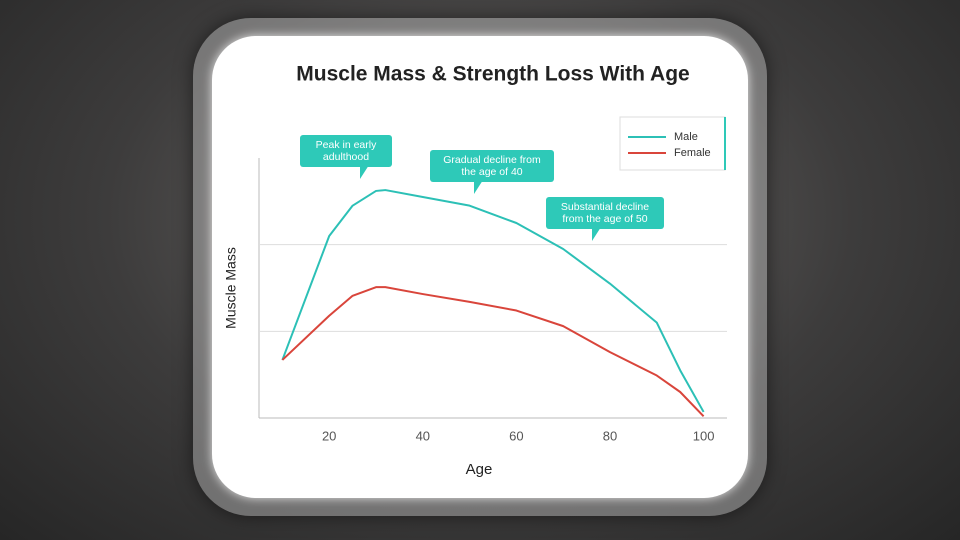 The height and width of the screenshot is (540, 960). Describe the element at coordinates (610, 435) in the screenshot. I see `x-tick-label: 80` at that location.